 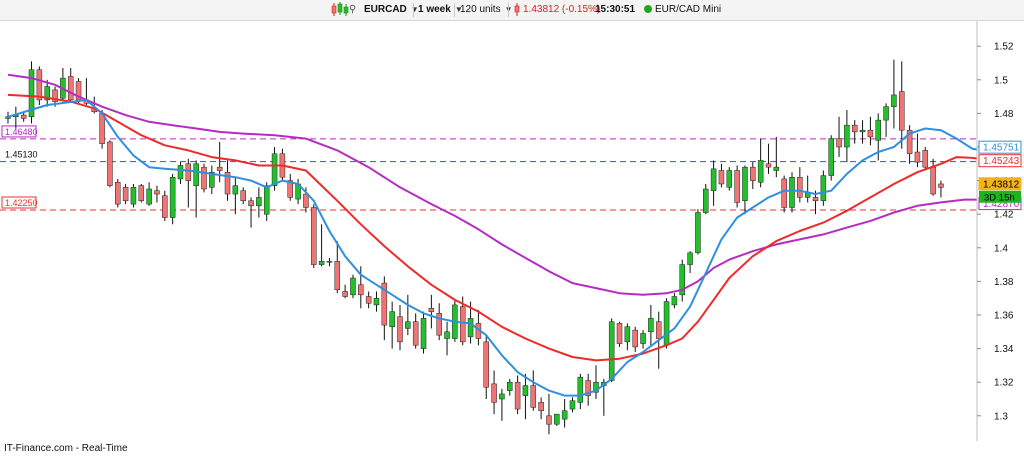 What do you see at coordinates (1001, 204) in the screenshot?
I see `price-label: 1.42870` at bounding box center [1001, 204].